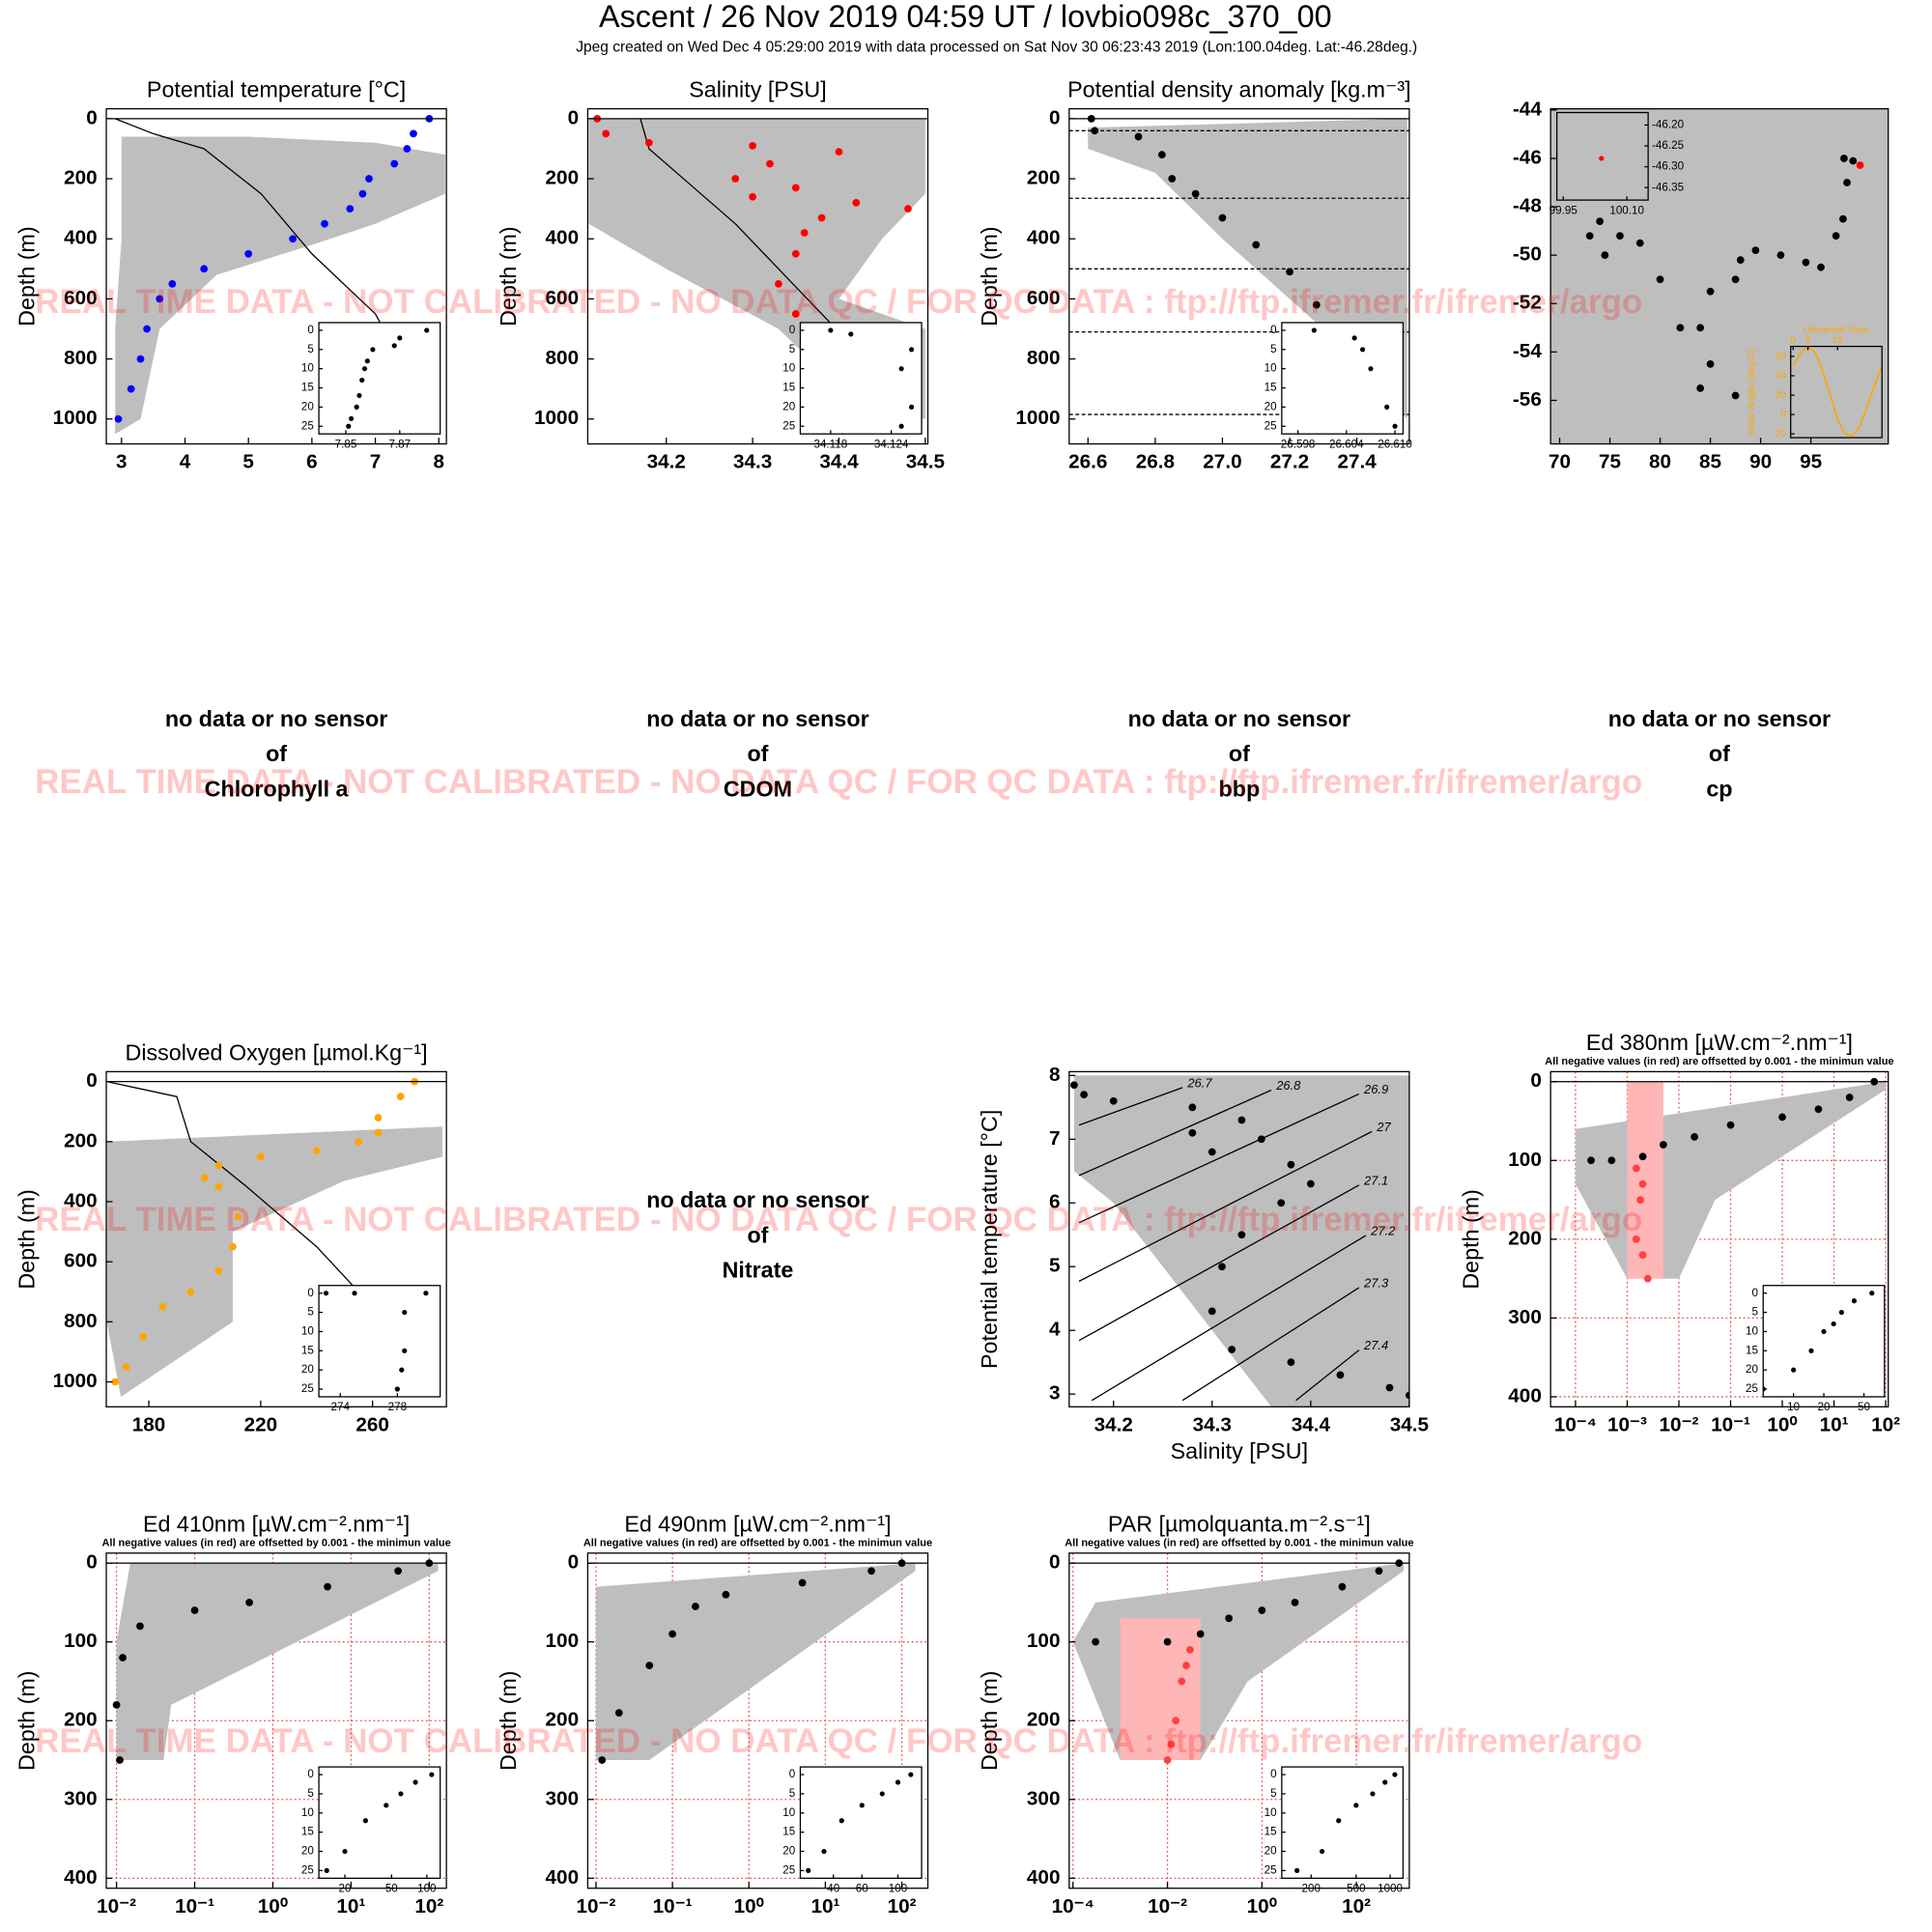 The height and width of the screenshot is (1932, 1932). Describe the element at coordinates (185, 462) in the screenshot. I see `x-tick-label: 4` at that location.